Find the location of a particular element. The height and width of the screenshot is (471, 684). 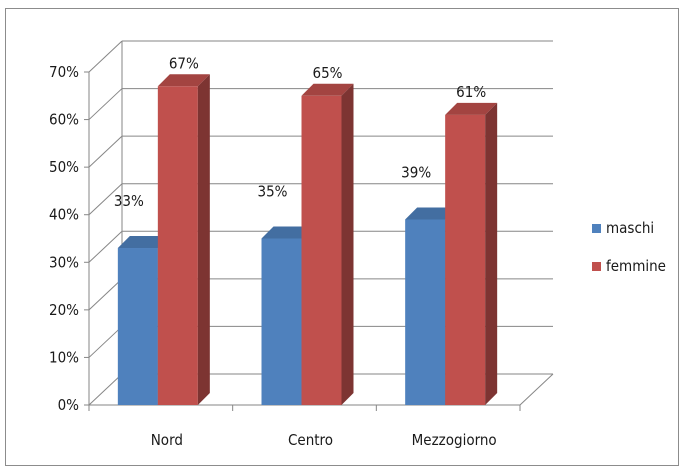

data-label: 61% is located at coordinates (471, 92).